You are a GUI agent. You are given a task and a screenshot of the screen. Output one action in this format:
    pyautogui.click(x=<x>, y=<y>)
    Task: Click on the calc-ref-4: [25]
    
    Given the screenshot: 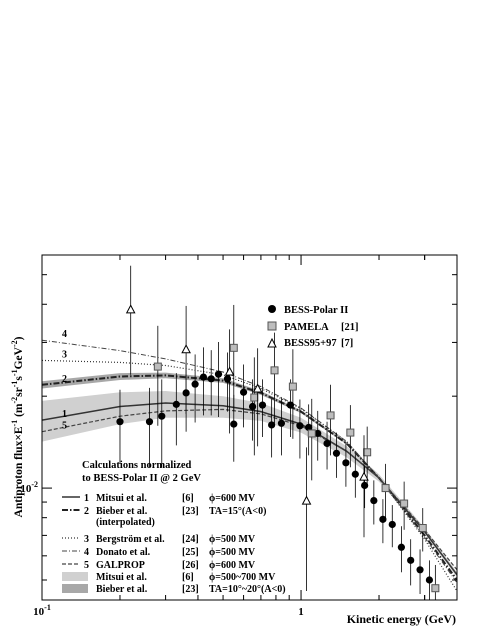 What is the action you would take?
    pyautogui.click(x=190, y=552)
    